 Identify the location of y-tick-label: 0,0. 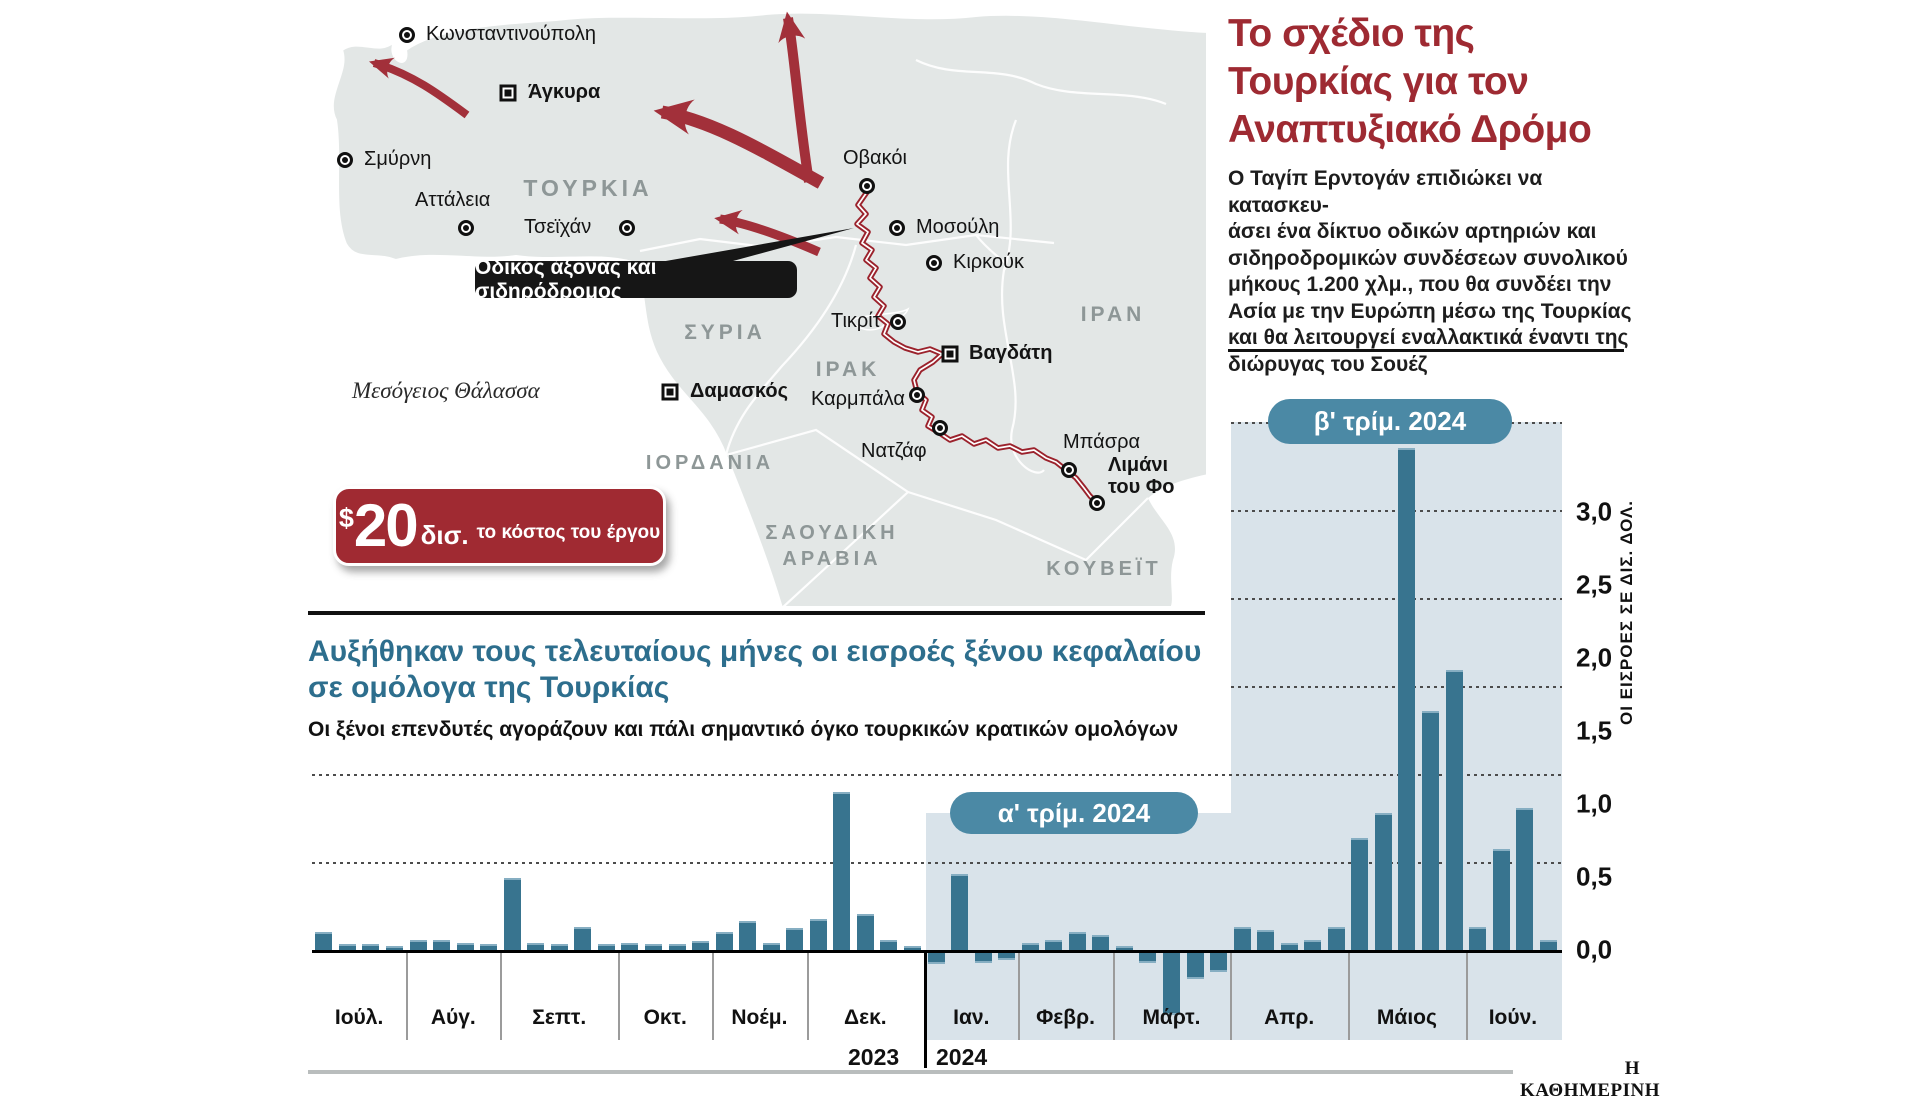
(1594, 949).